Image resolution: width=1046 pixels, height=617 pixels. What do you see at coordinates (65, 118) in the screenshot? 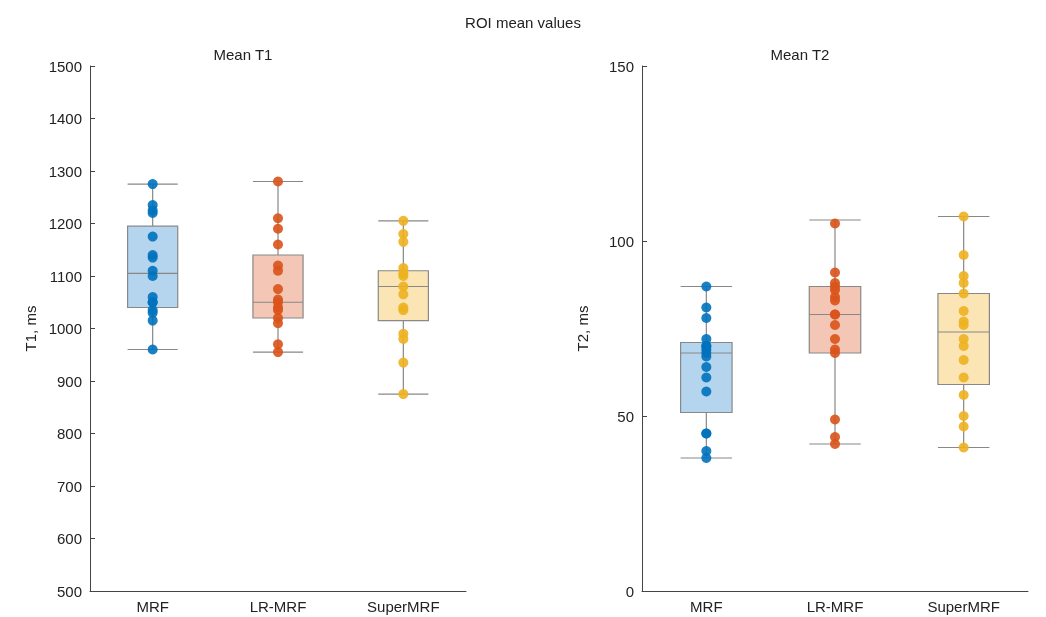
I see `y-tick-label: 1400` at bounding box center [65, 118].